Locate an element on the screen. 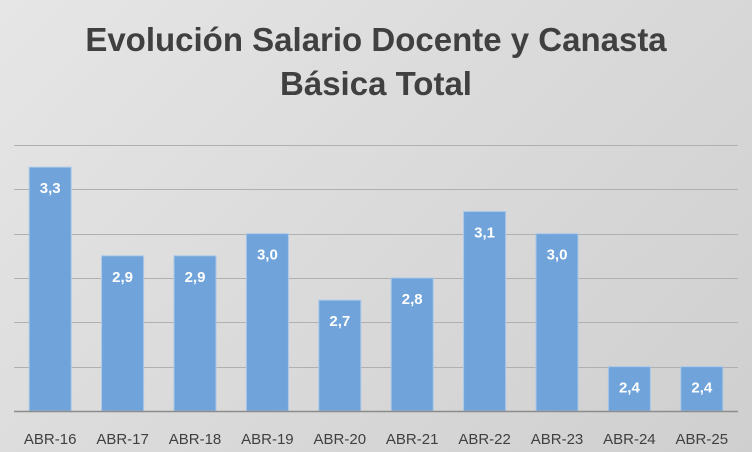  x-tick-label: ABR-19 is located at coordinates (267, 439).